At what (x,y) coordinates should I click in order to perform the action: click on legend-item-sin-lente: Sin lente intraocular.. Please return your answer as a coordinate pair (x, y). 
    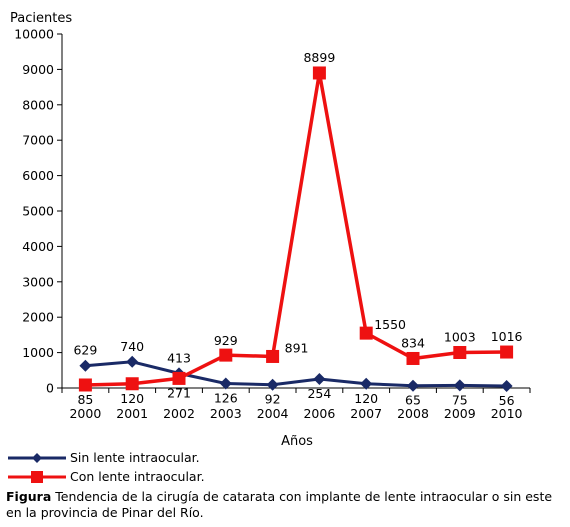
    Looking at the image, I should click on (106, 457).